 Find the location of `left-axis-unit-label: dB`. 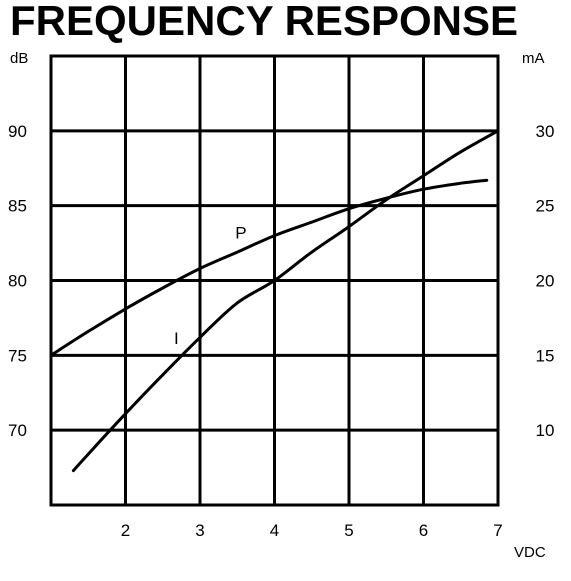

left-axis-unit-label: dB is located at coordinates (19, 58).